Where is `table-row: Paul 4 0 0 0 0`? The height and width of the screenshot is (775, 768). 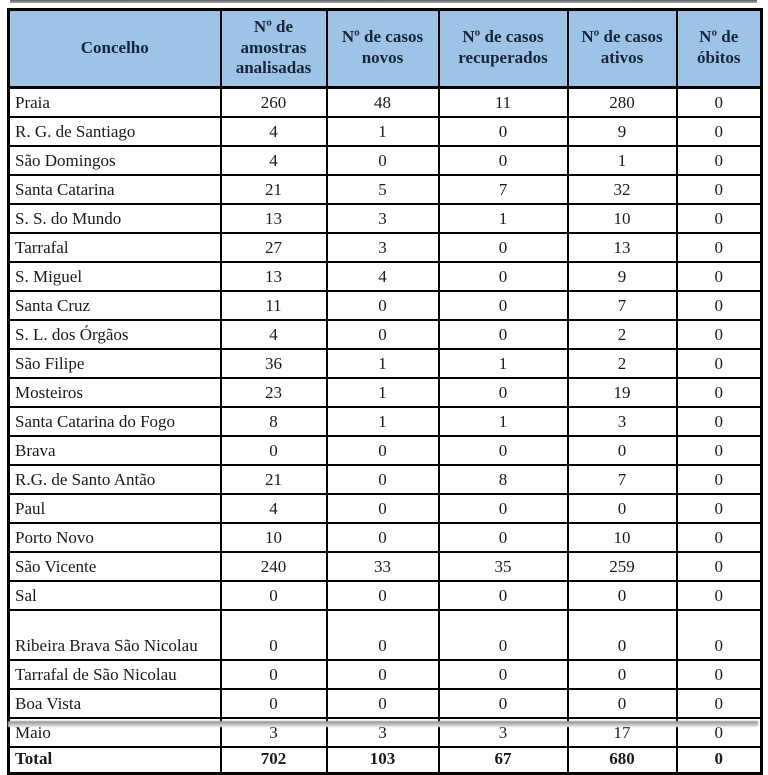
table-row: Paul 4 0 0 0 0 is located at coordinates (385, 508).